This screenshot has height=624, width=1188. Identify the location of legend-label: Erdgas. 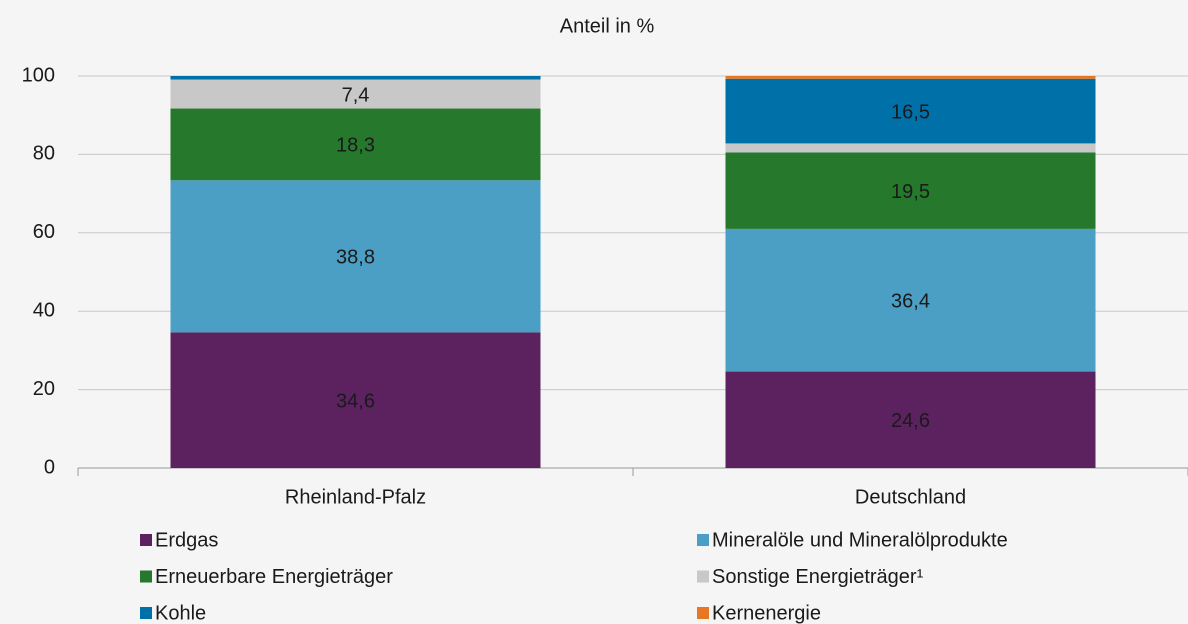
(186, 540).